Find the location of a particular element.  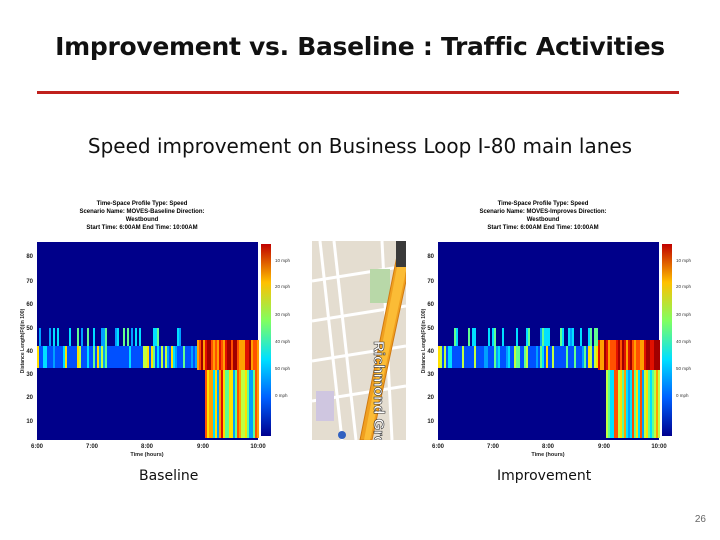

title-divider is located at coordinates (358, 92).